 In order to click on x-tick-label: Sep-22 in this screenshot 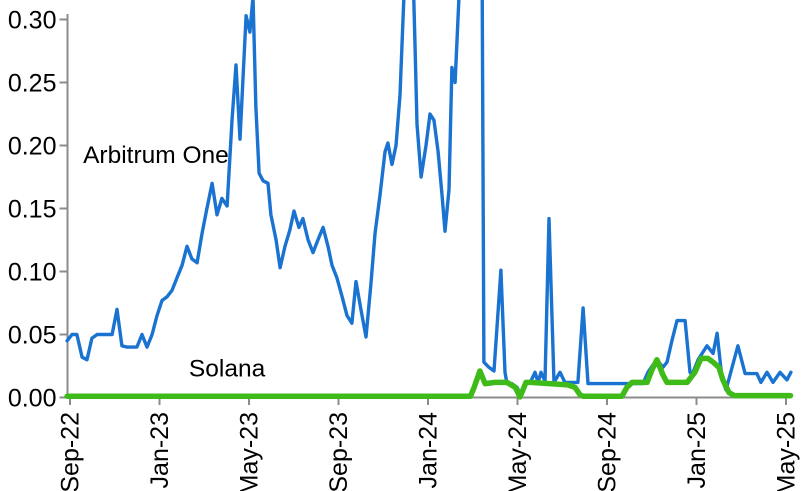, I will do `click(70, 451)`.